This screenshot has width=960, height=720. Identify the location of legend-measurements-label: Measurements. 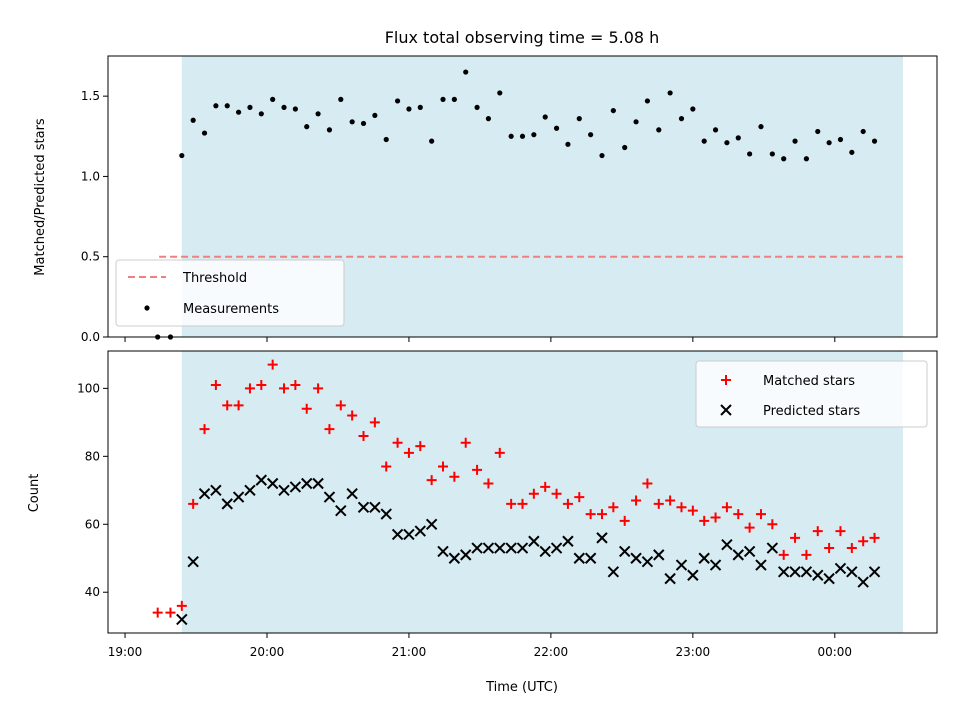
(231, 309).